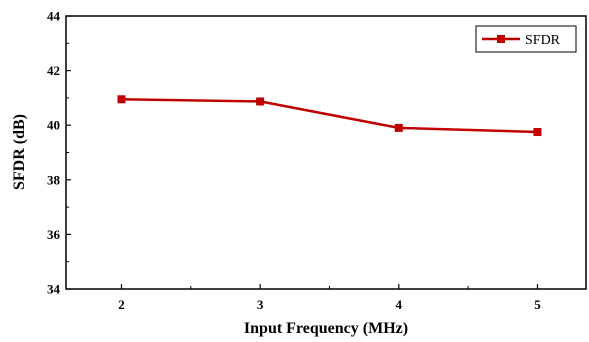  I want to click on x-tick-label: 4, so click(399, 304).